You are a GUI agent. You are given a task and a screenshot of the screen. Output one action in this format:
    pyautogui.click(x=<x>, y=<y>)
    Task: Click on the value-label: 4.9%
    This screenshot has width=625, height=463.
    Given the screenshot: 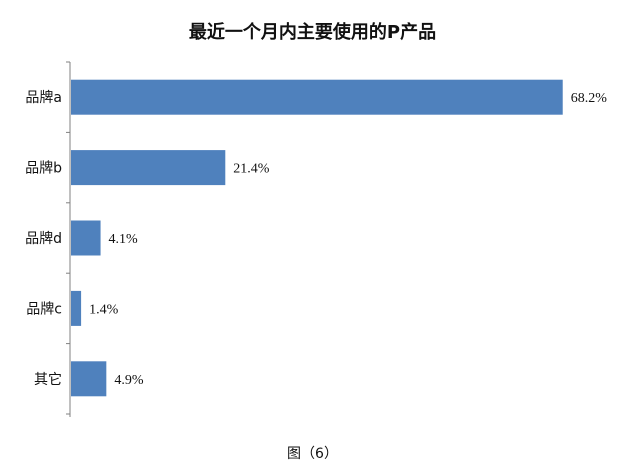 What is the action you would take?
    pyautogui.click(x=129, y=380)
    